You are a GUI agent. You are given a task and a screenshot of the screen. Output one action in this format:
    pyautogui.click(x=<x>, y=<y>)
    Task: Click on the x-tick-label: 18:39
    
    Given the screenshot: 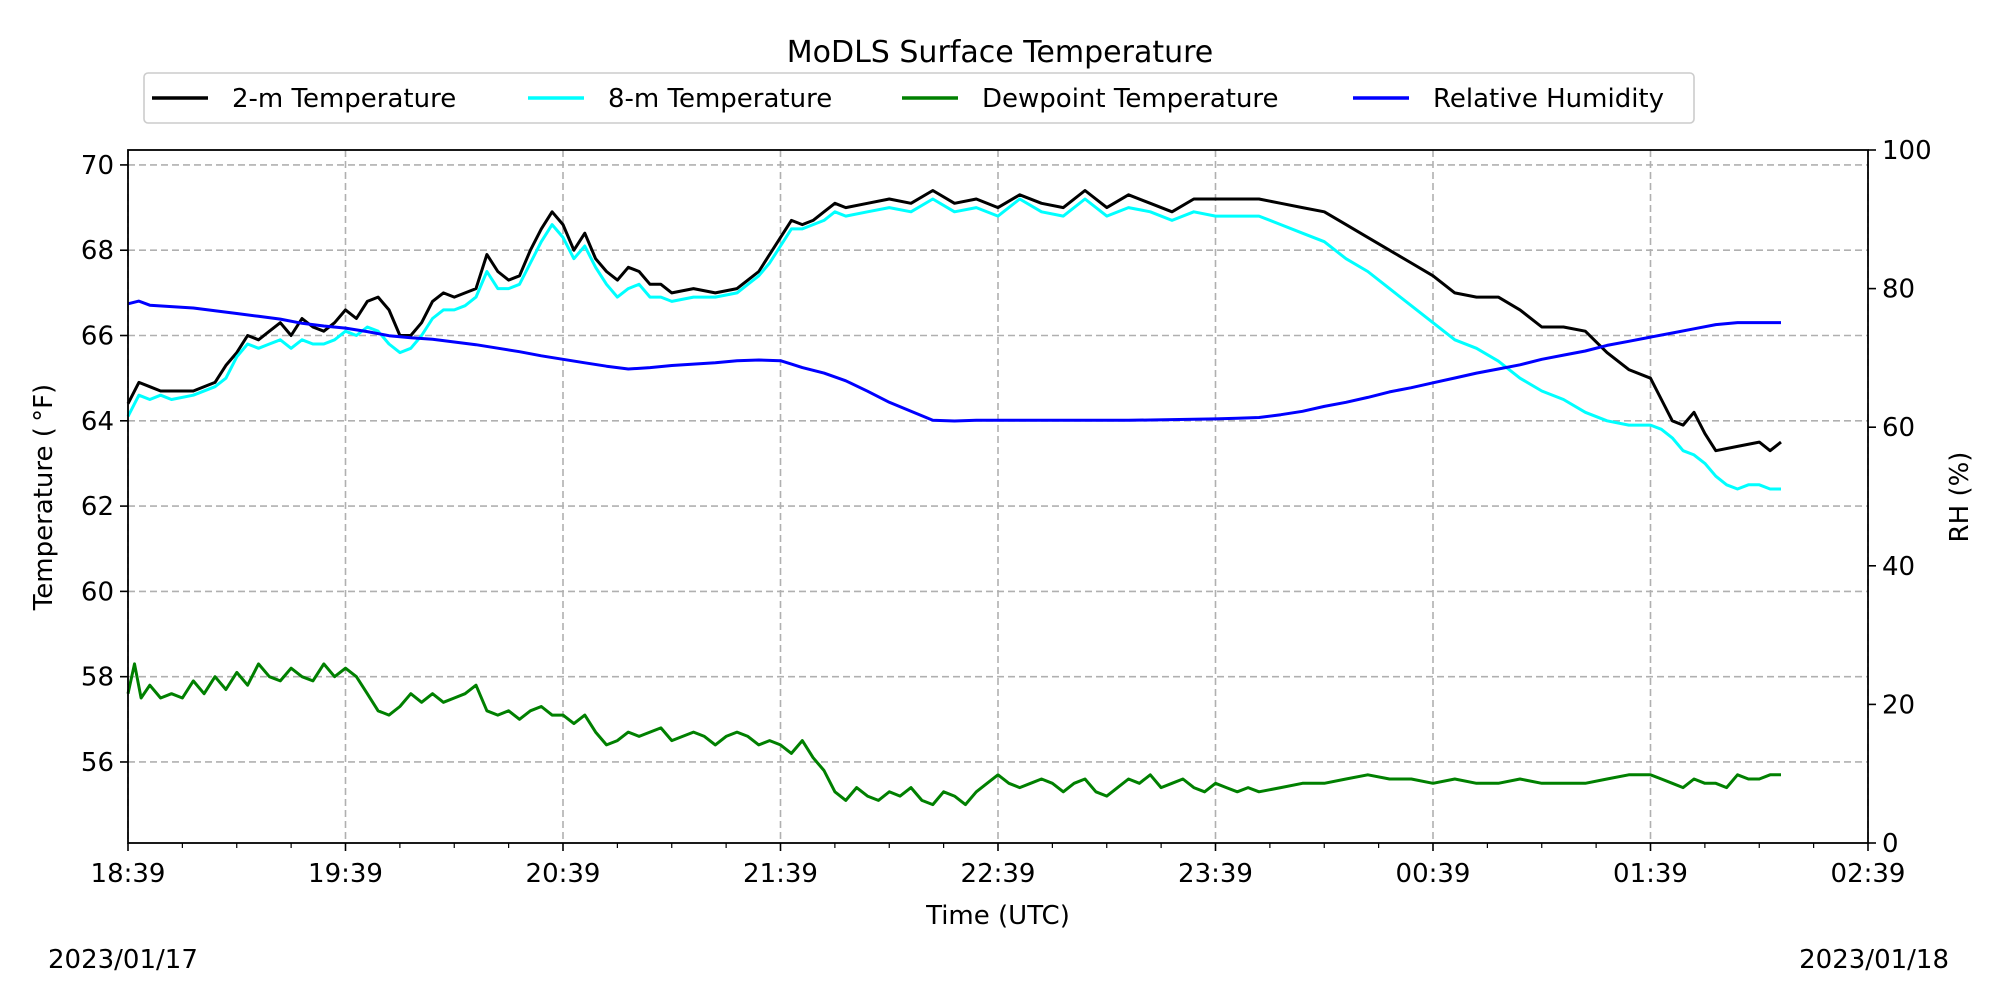 What is the action you would take?
    pyautogui.click(x=128, y=874)
    